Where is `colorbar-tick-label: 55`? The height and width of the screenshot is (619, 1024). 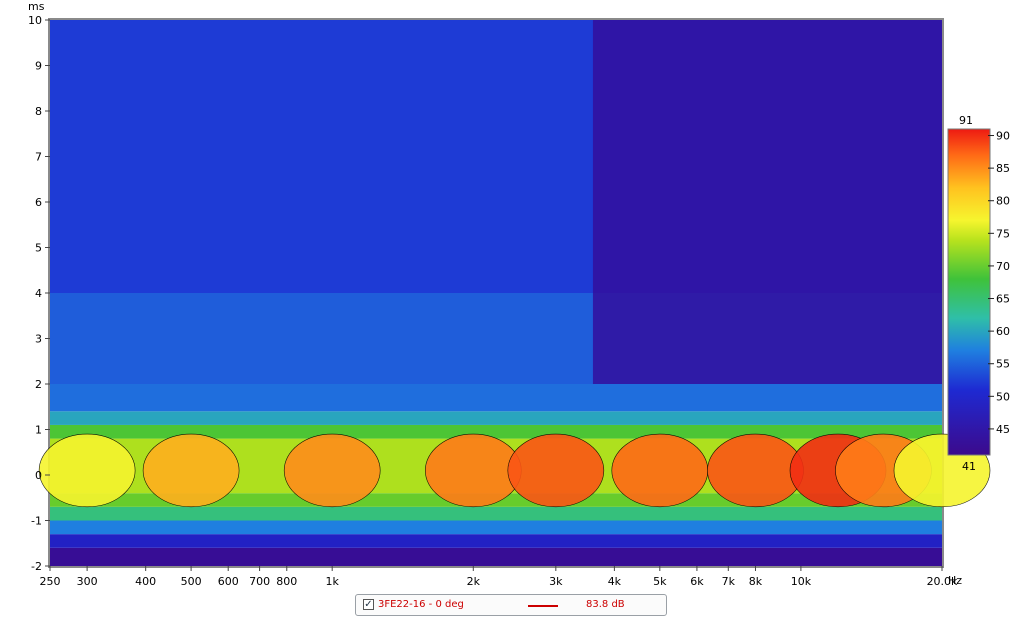 colorbar-tick-label: 55 is located at coordinates (1003, 364).